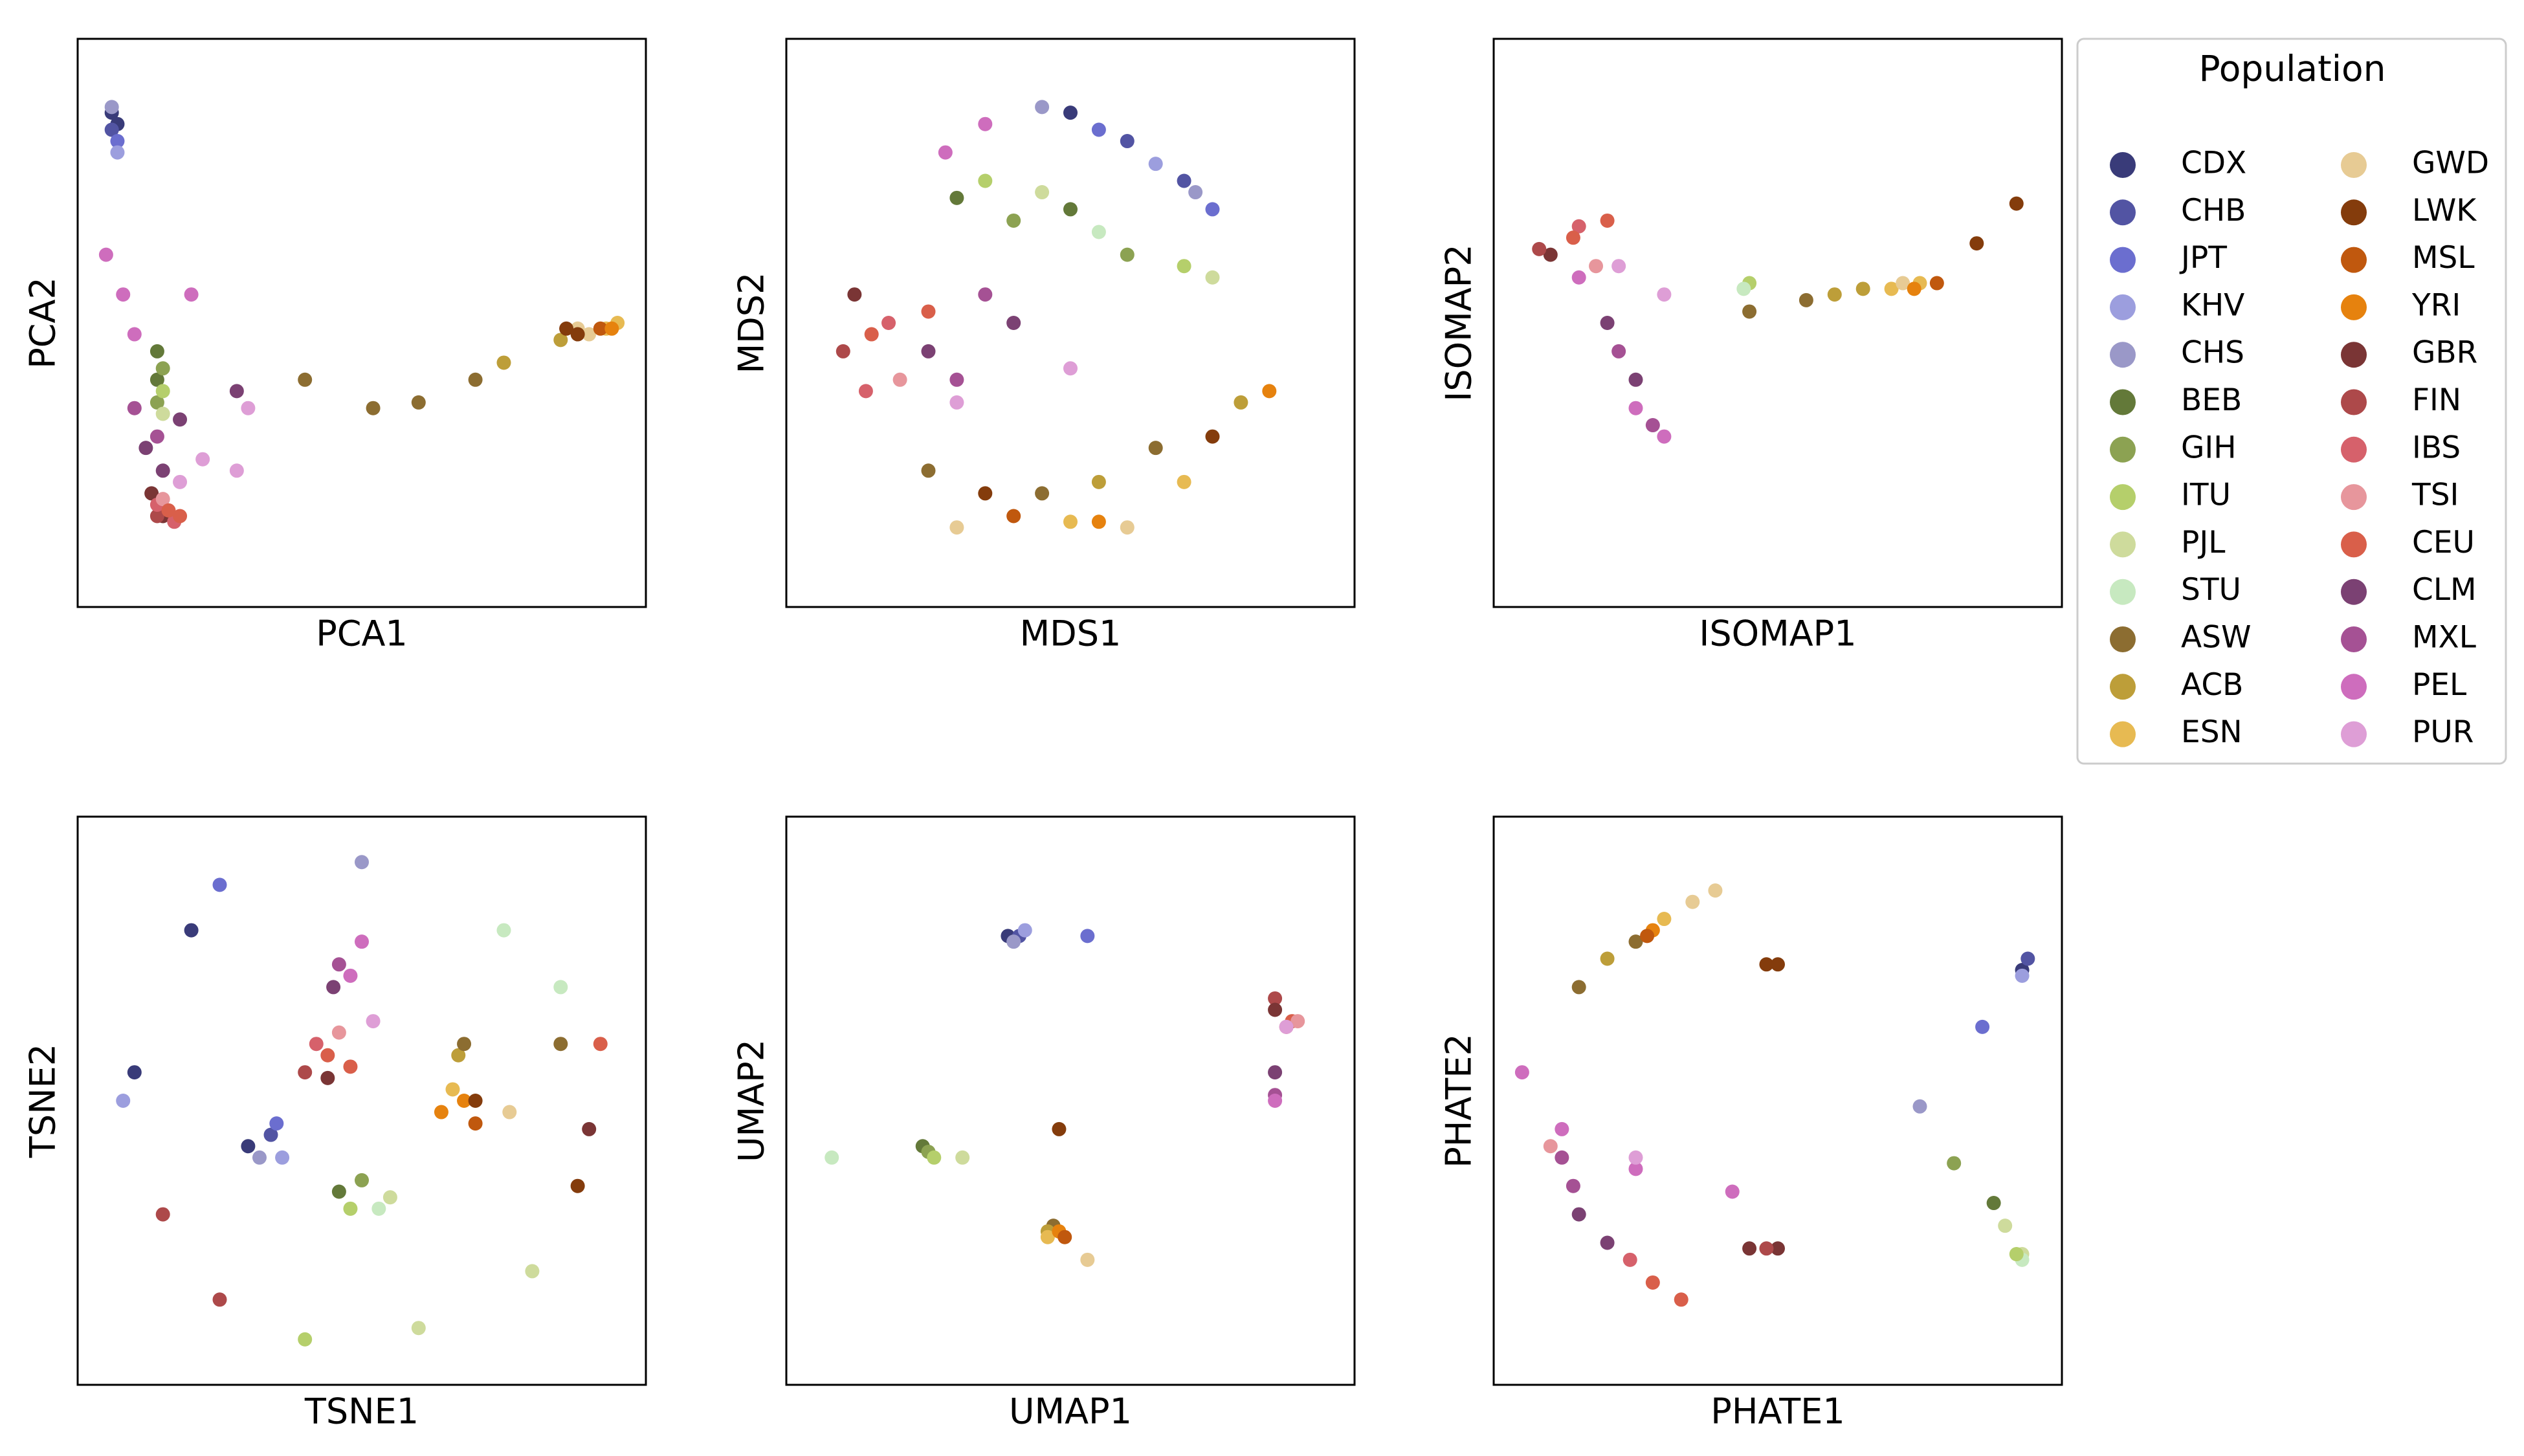 The width and height of the screenshot is (2524, 1456). I want to click on legend-label: CHS, so click(2212, 353).